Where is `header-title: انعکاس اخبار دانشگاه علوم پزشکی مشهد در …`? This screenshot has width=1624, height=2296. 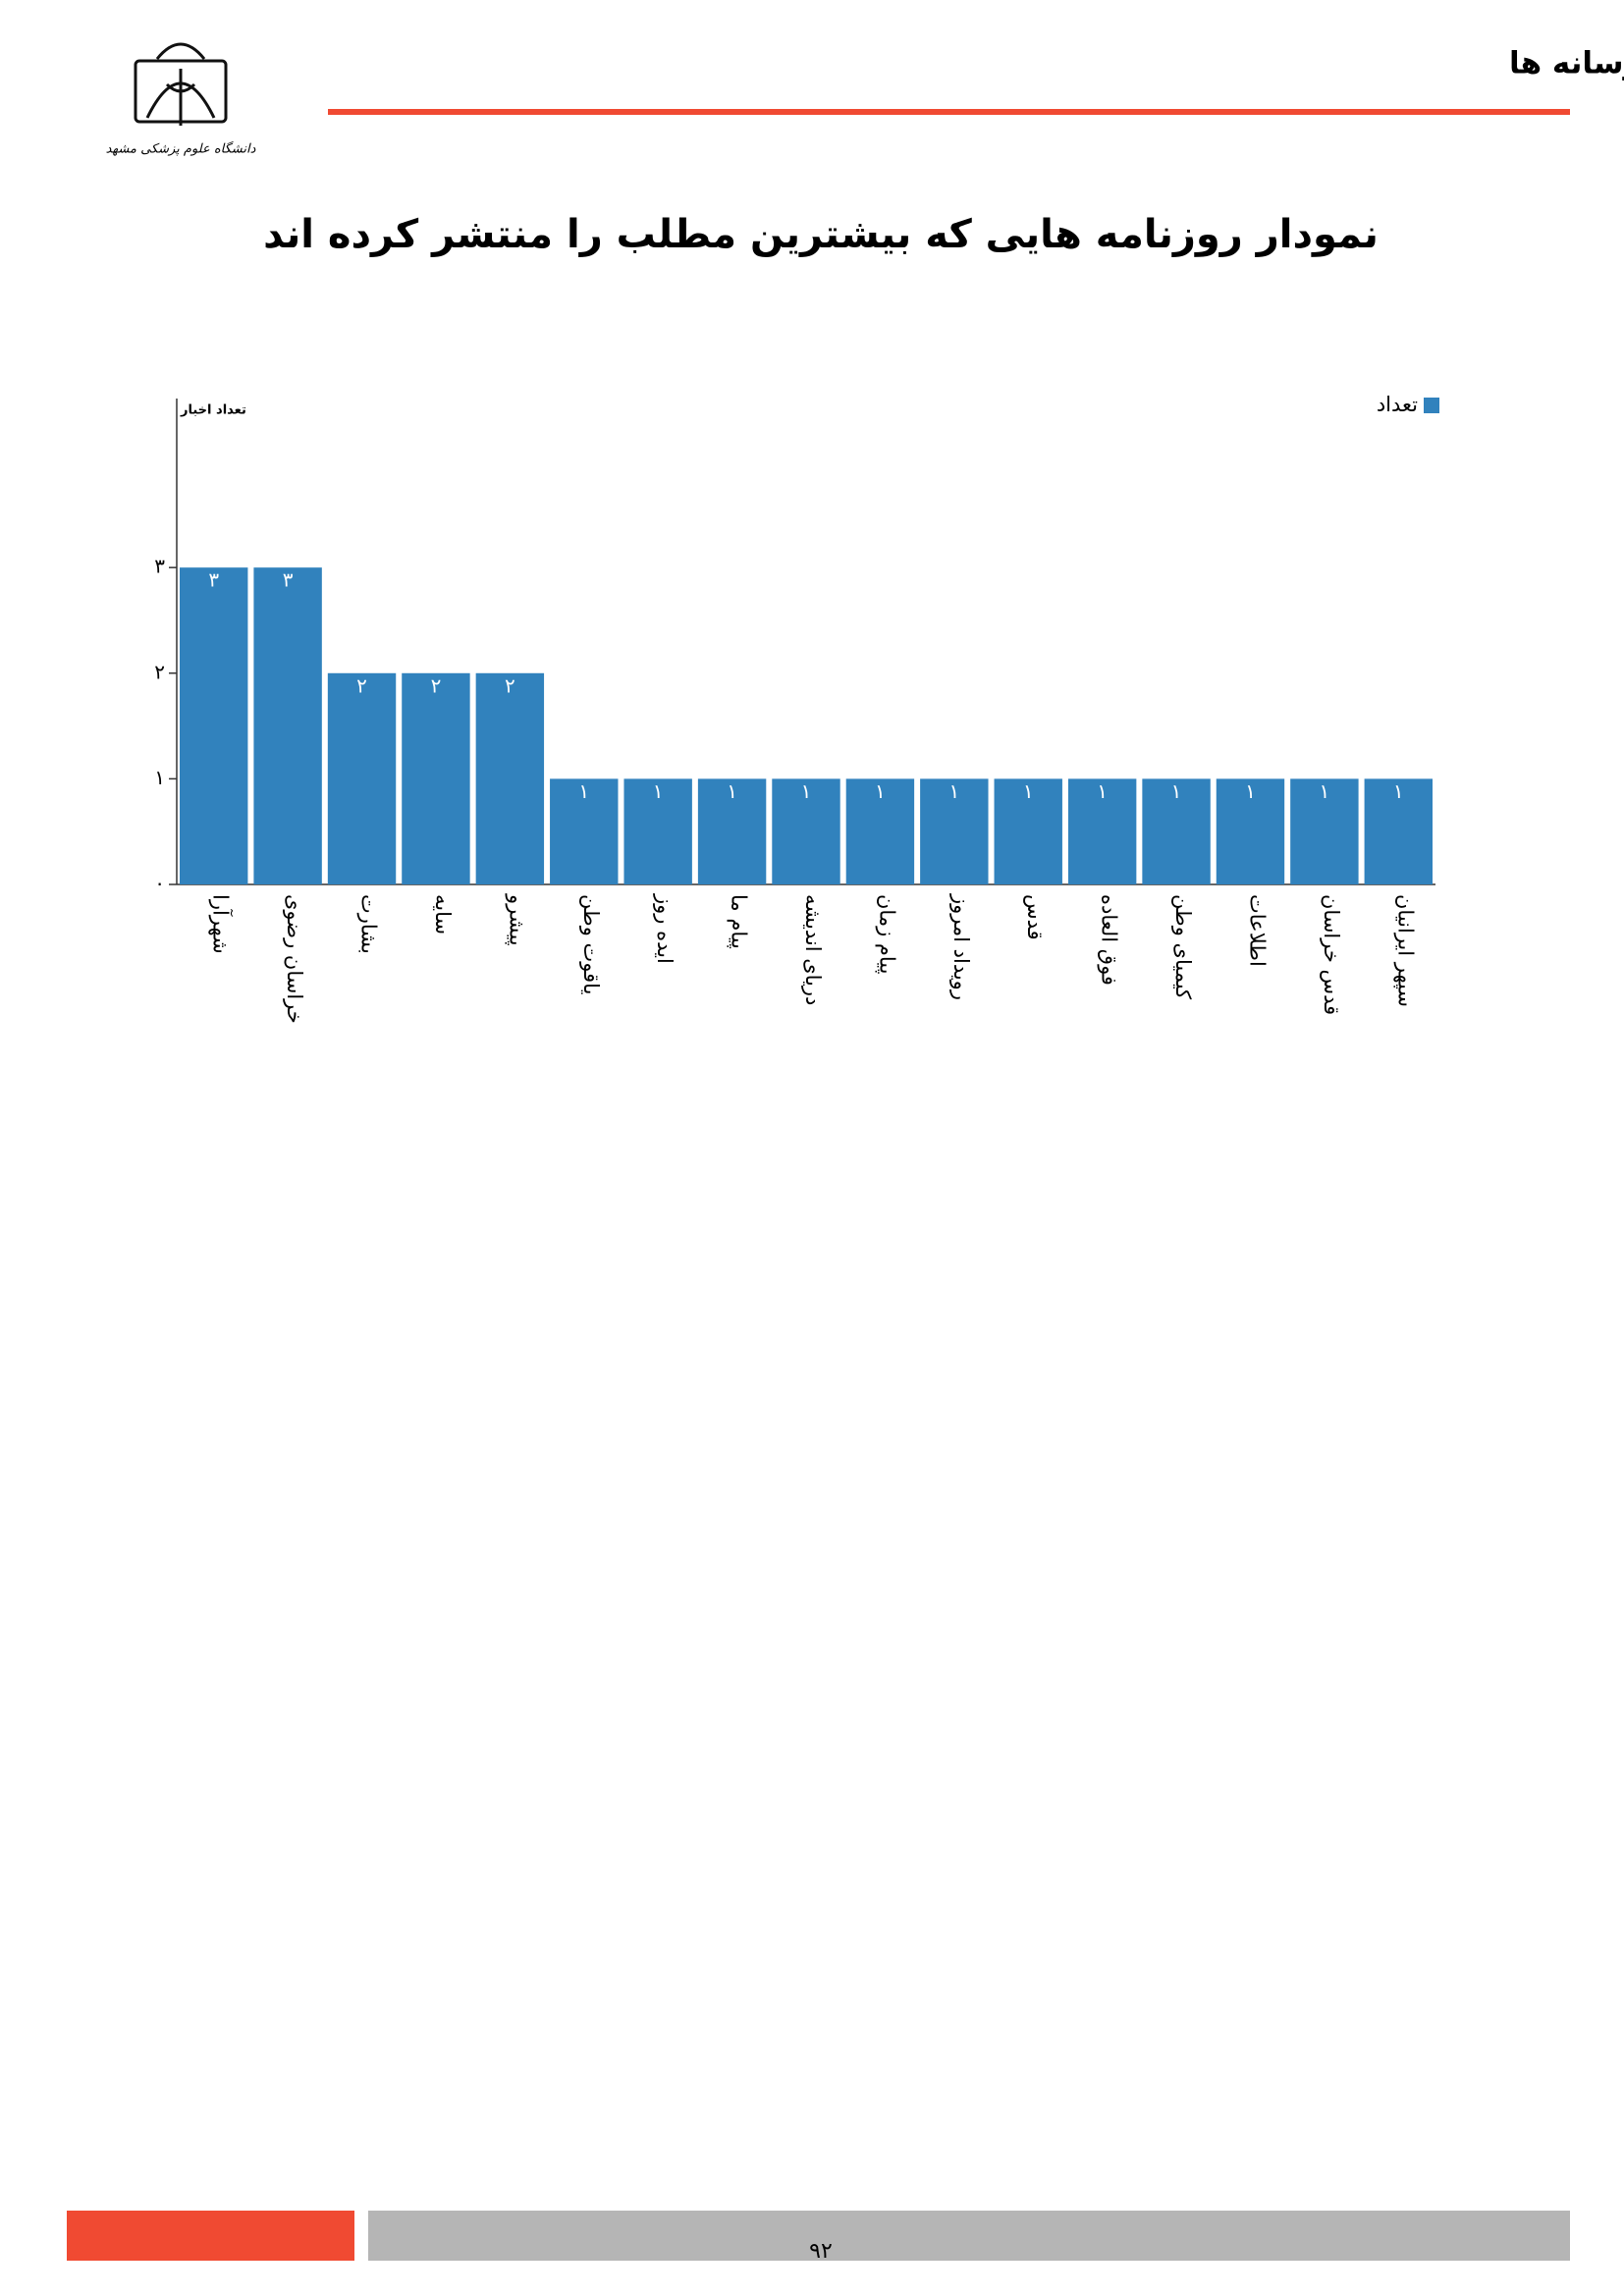
header-title: انعکاس اخبار دانشگاه علوم پزشکی مشهد در … is located at coordinates (1566, 63).